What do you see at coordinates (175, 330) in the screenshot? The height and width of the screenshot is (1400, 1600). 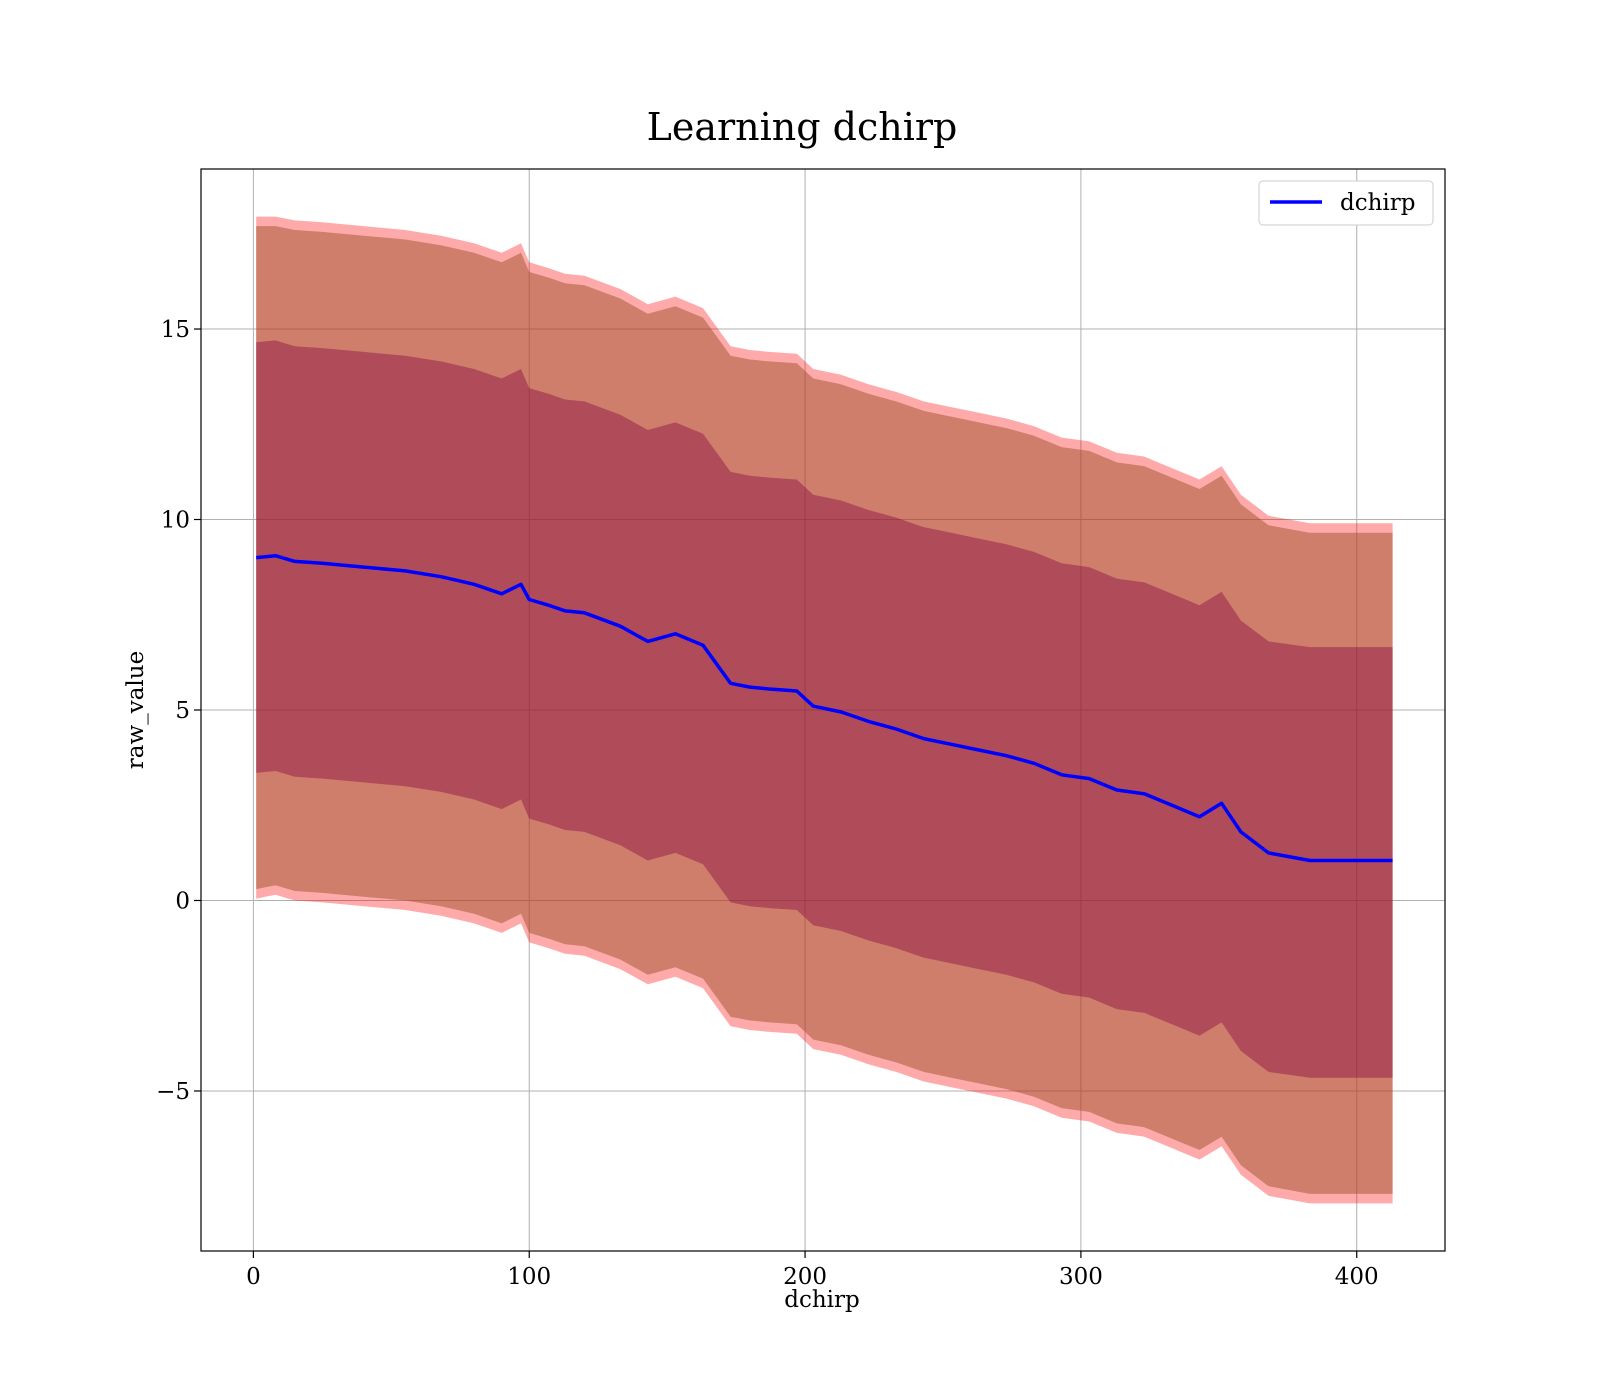 I see `y-tick-label: 15` at bounding box center [175, 330].